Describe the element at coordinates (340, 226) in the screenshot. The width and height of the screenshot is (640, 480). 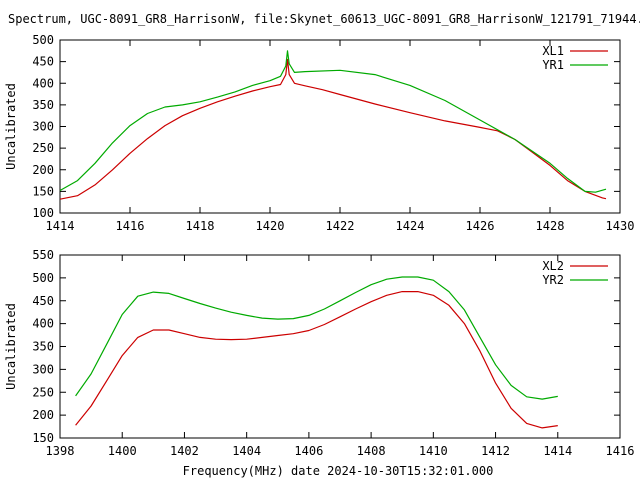
I see `x-tick-label: 1422` at that location.